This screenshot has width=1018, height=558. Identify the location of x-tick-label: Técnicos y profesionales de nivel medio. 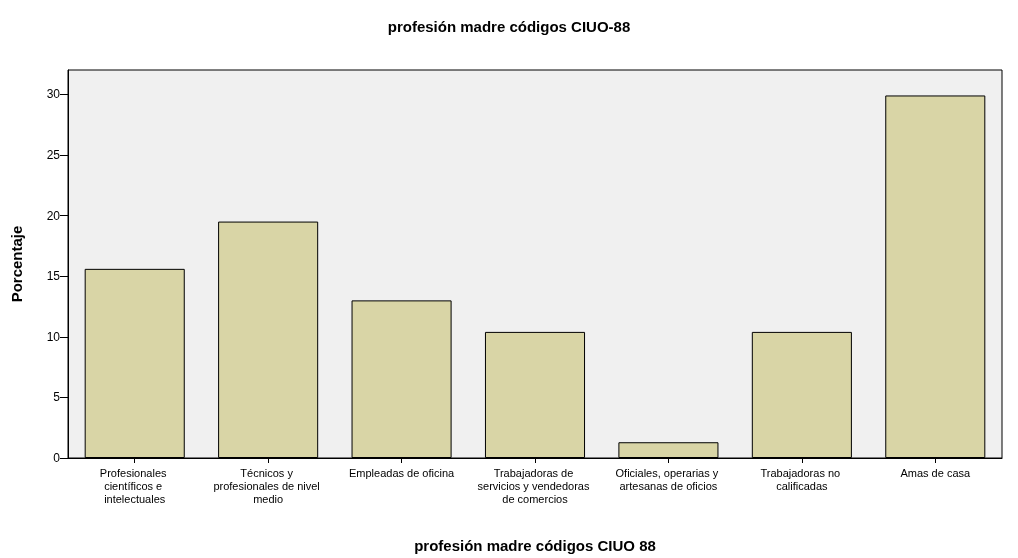
(268, 485).